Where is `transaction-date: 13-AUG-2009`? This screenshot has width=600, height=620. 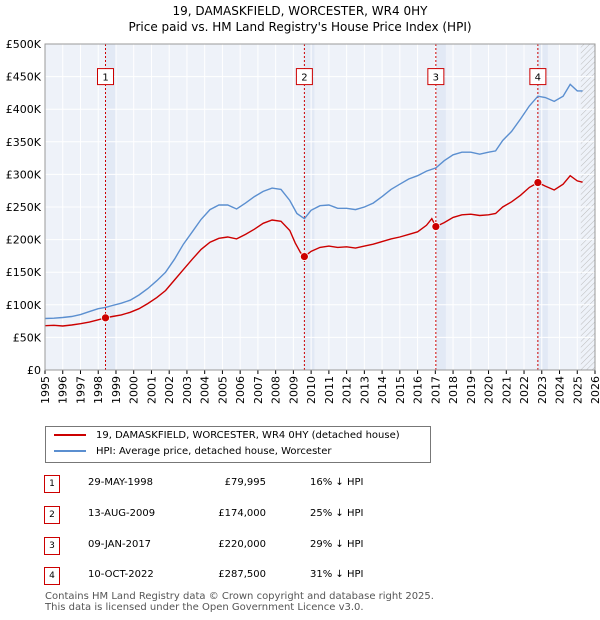
transaction-date: 13-AUG-2009 is located at coordinates (122, 513).